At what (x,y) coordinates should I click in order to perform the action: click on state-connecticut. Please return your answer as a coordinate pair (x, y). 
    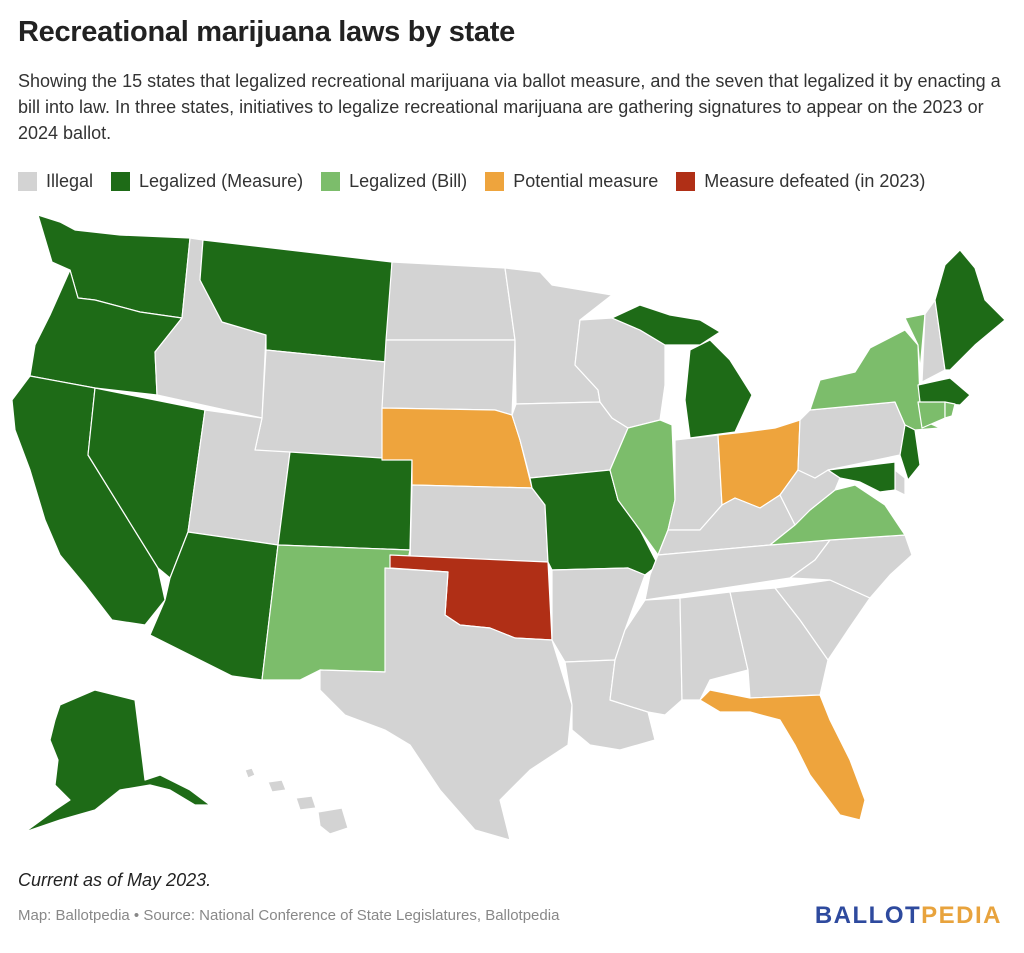
    Looking at the image, I should click on (931, 415).